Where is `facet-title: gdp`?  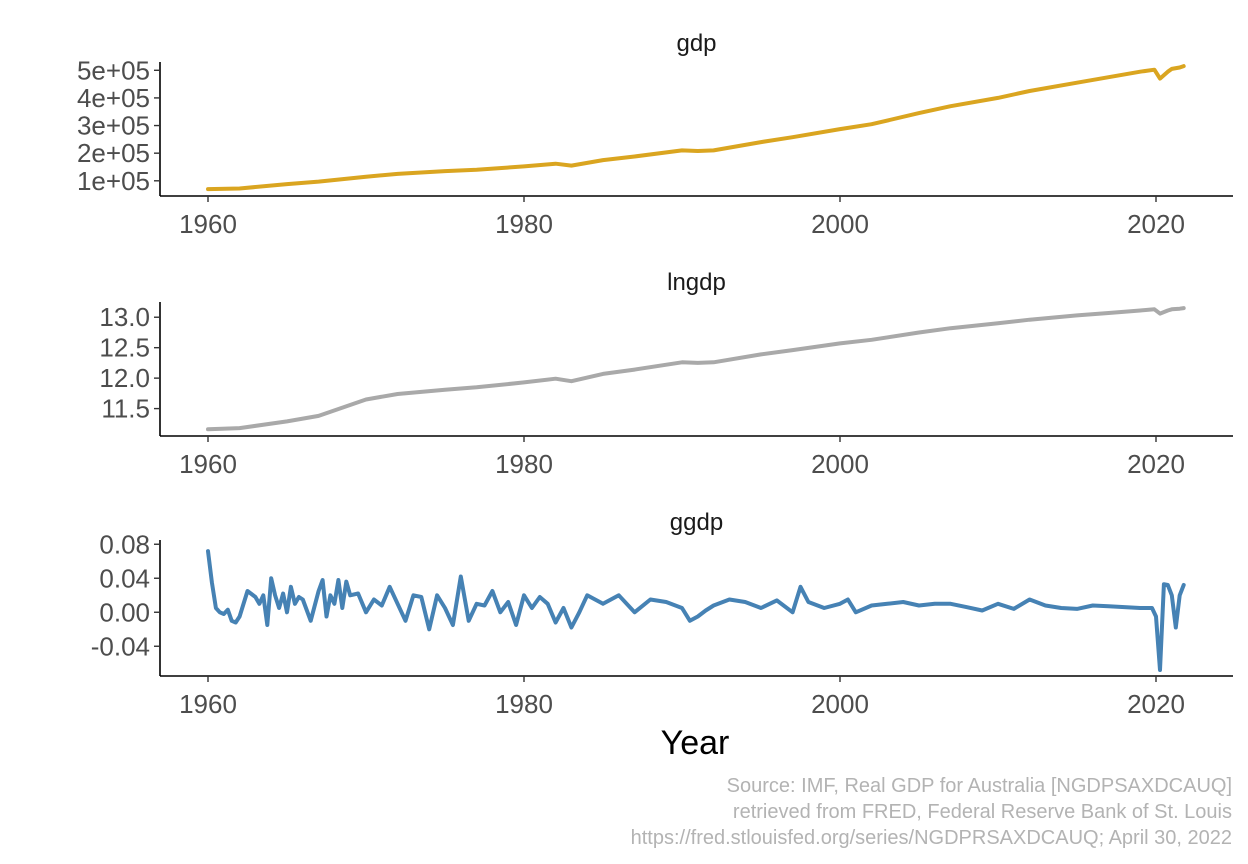 facet-title: gdp is located at coordinates (696, 43).